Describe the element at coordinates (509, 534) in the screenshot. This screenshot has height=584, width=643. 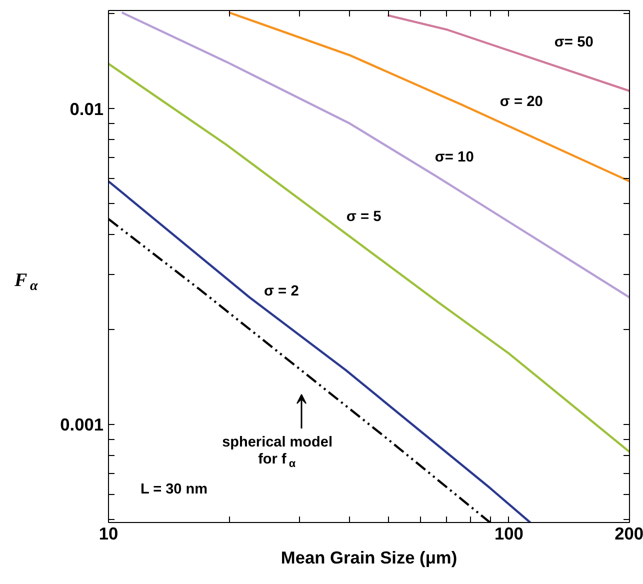
I see `x-tick-label: 100` at that location.